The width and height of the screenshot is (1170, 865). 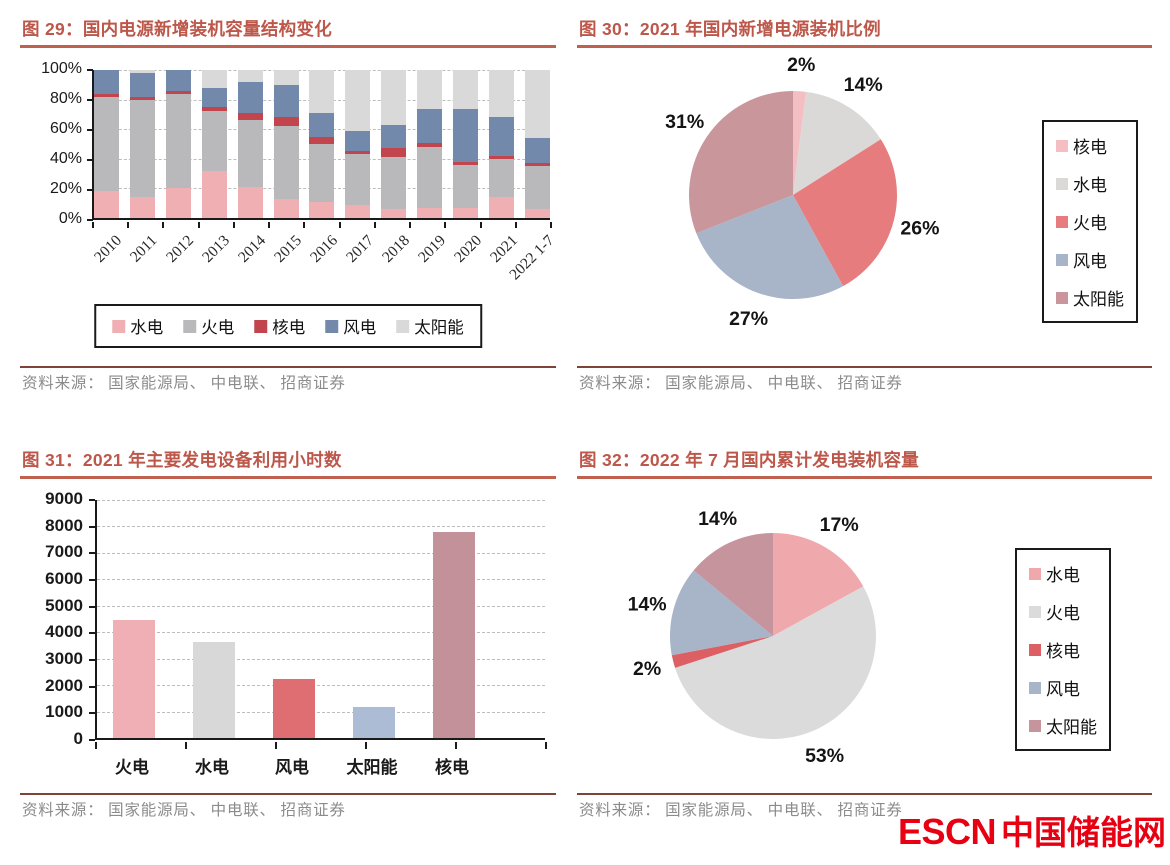 What do you see at coordinates (770, 247) in the screenshot?
I see `fig30-pie-slice-wind` at bounding box center [770, 247].